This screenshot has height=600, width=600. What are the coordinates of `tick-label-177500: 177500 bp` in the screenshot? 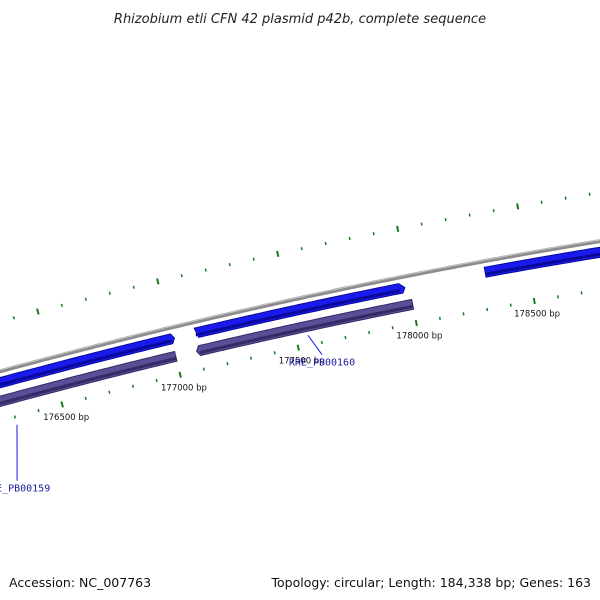 It's located at (302, 361).